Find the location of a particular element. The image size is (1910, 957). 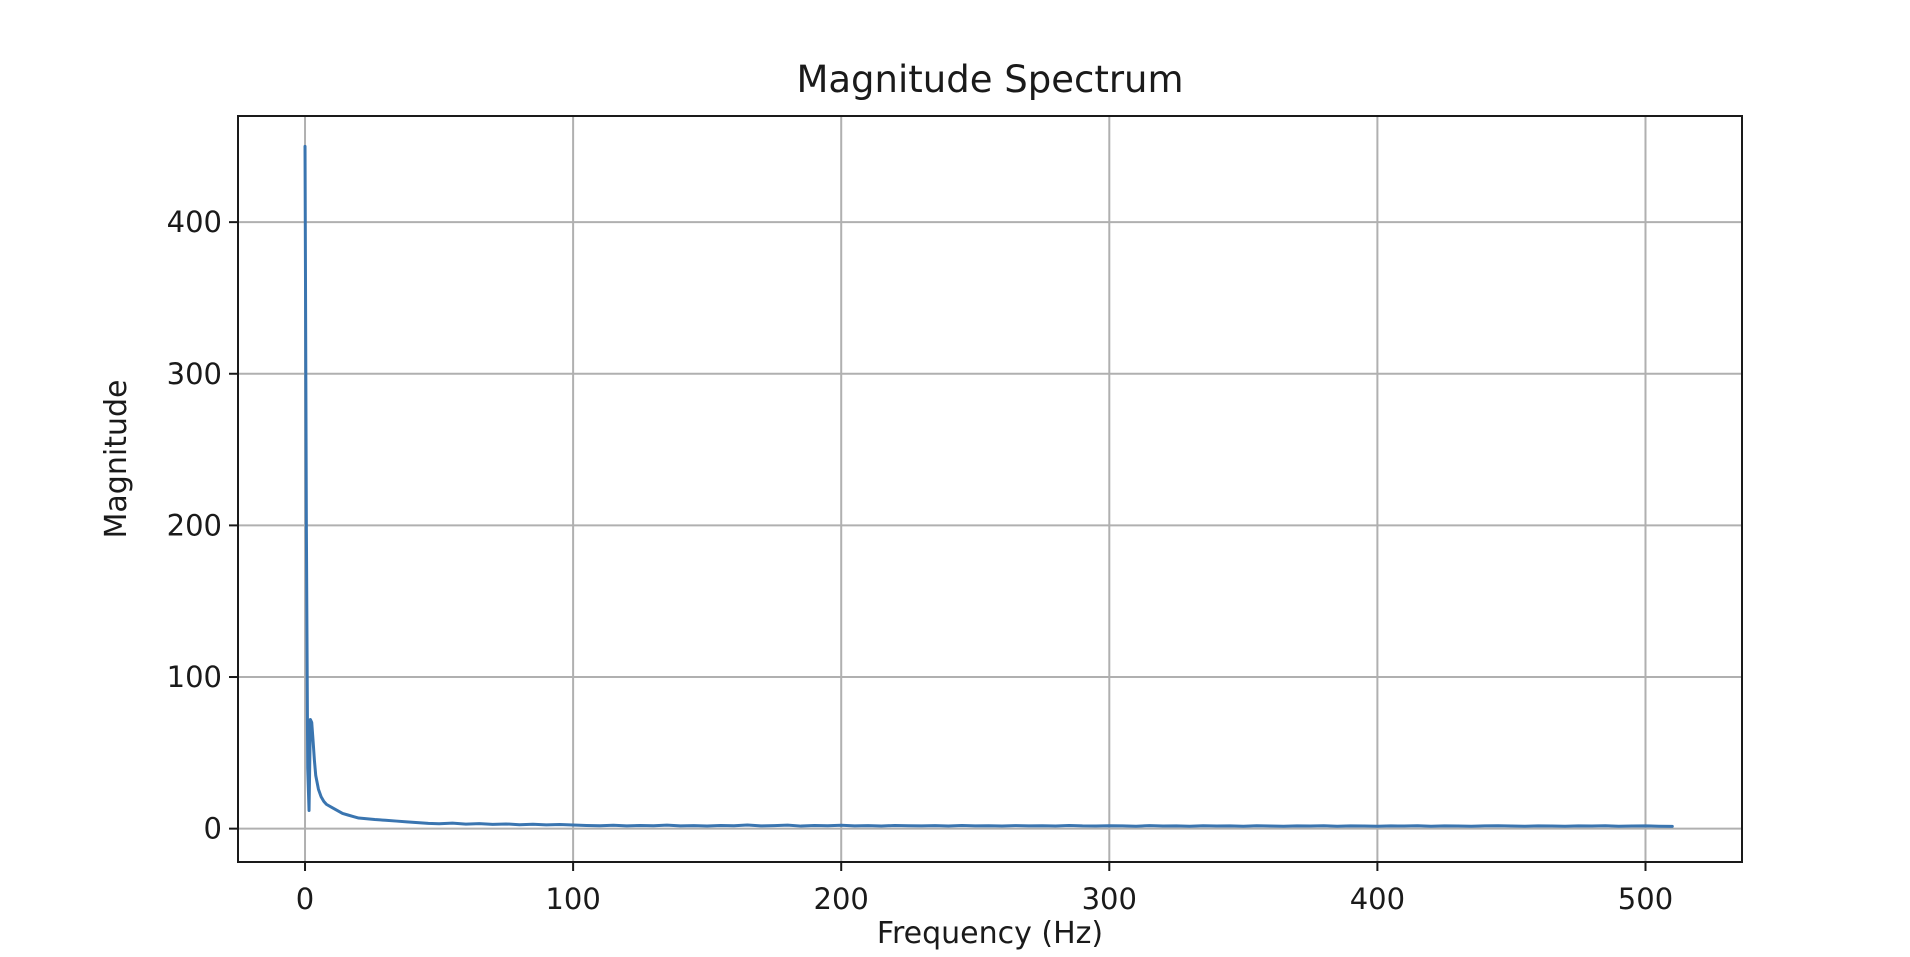

y-tick-label: 300 is located at coordinates (194, 374).